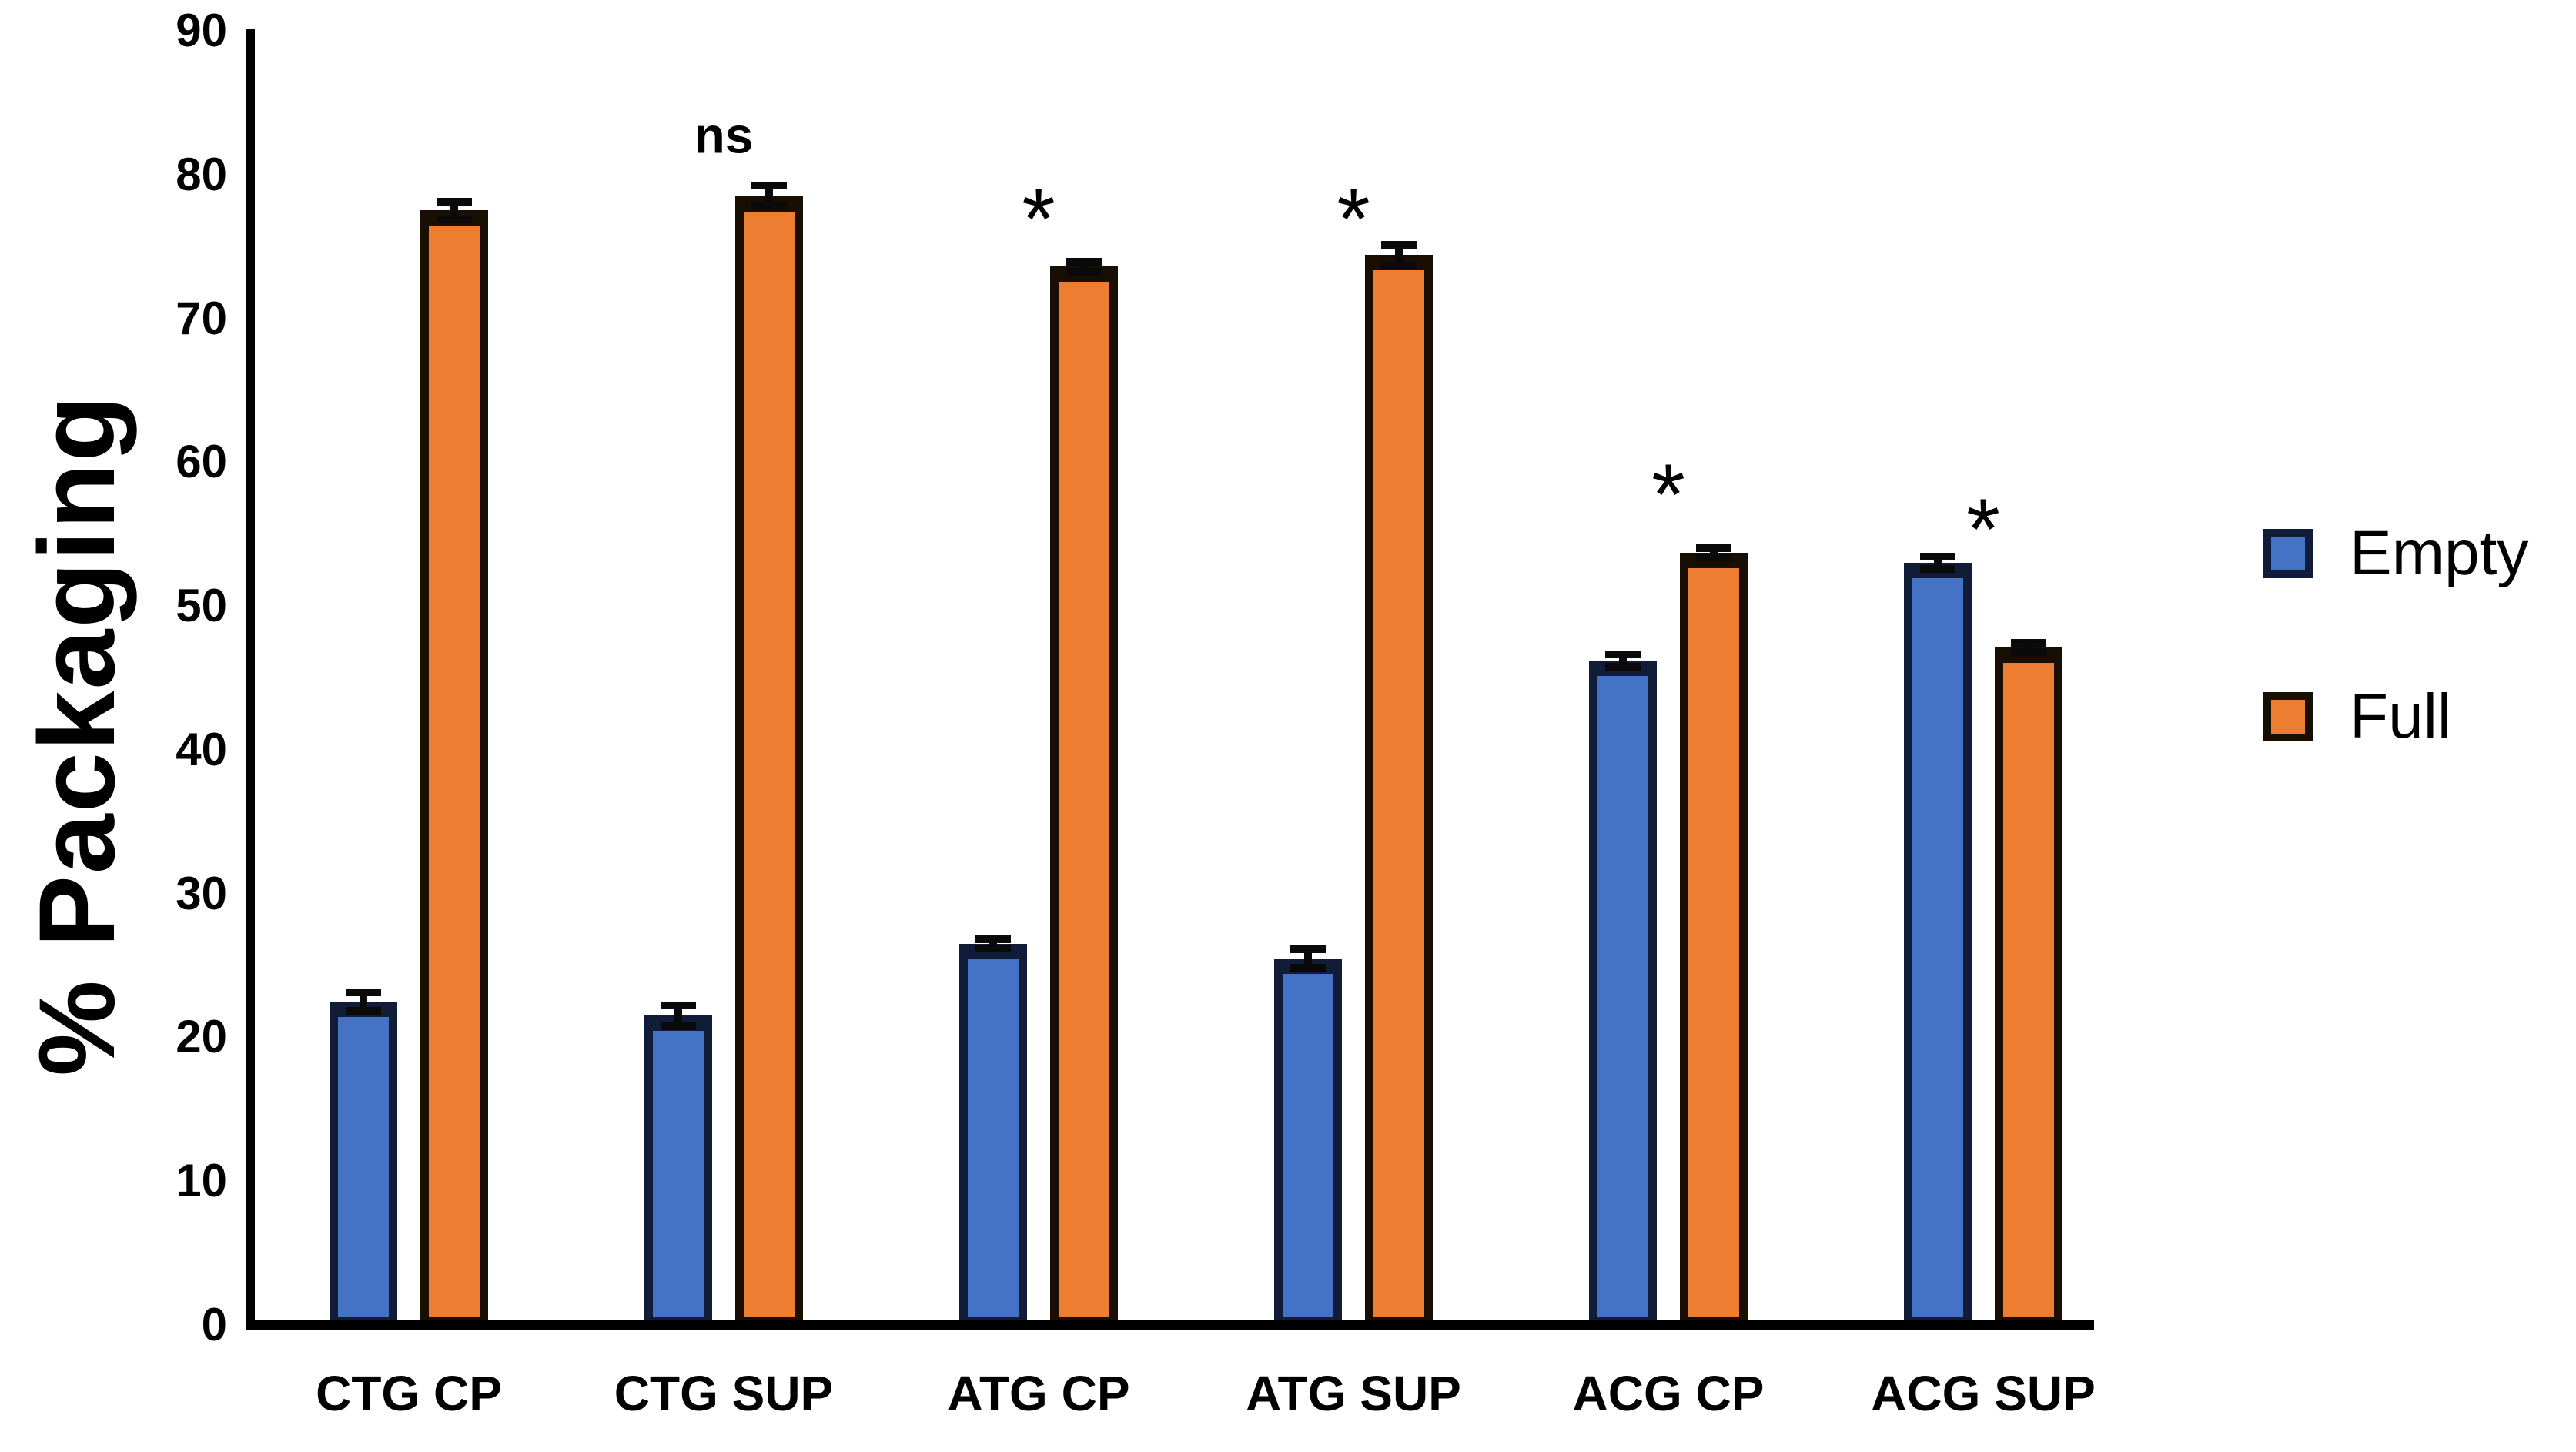 This screenshot has height=1452, width=2576. What do you see at coordinates (2288, 553) in the screenshot?
I see `empty-series-swatch-icon` at bounding box center [2288, 553].